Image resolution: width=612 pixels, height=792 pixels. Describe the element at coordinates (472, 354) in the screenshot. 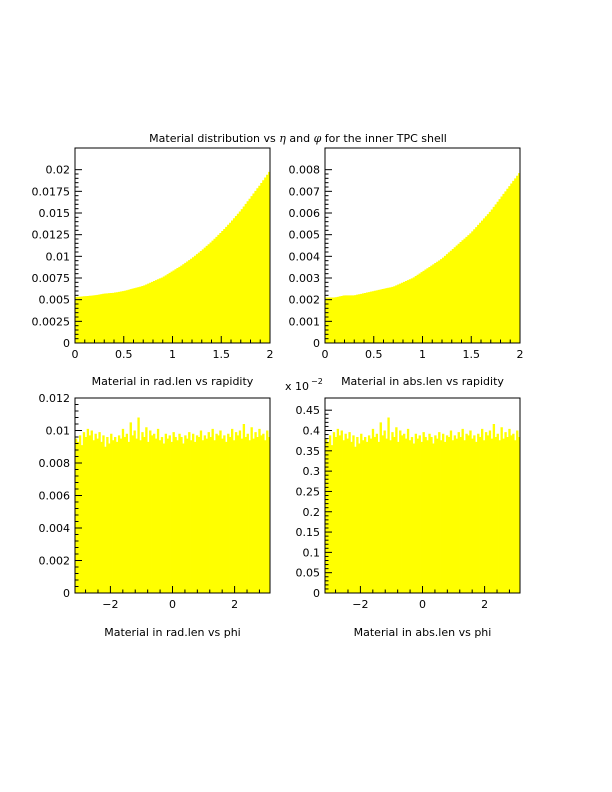

I see `x-tick-label: 1.5` at that location.